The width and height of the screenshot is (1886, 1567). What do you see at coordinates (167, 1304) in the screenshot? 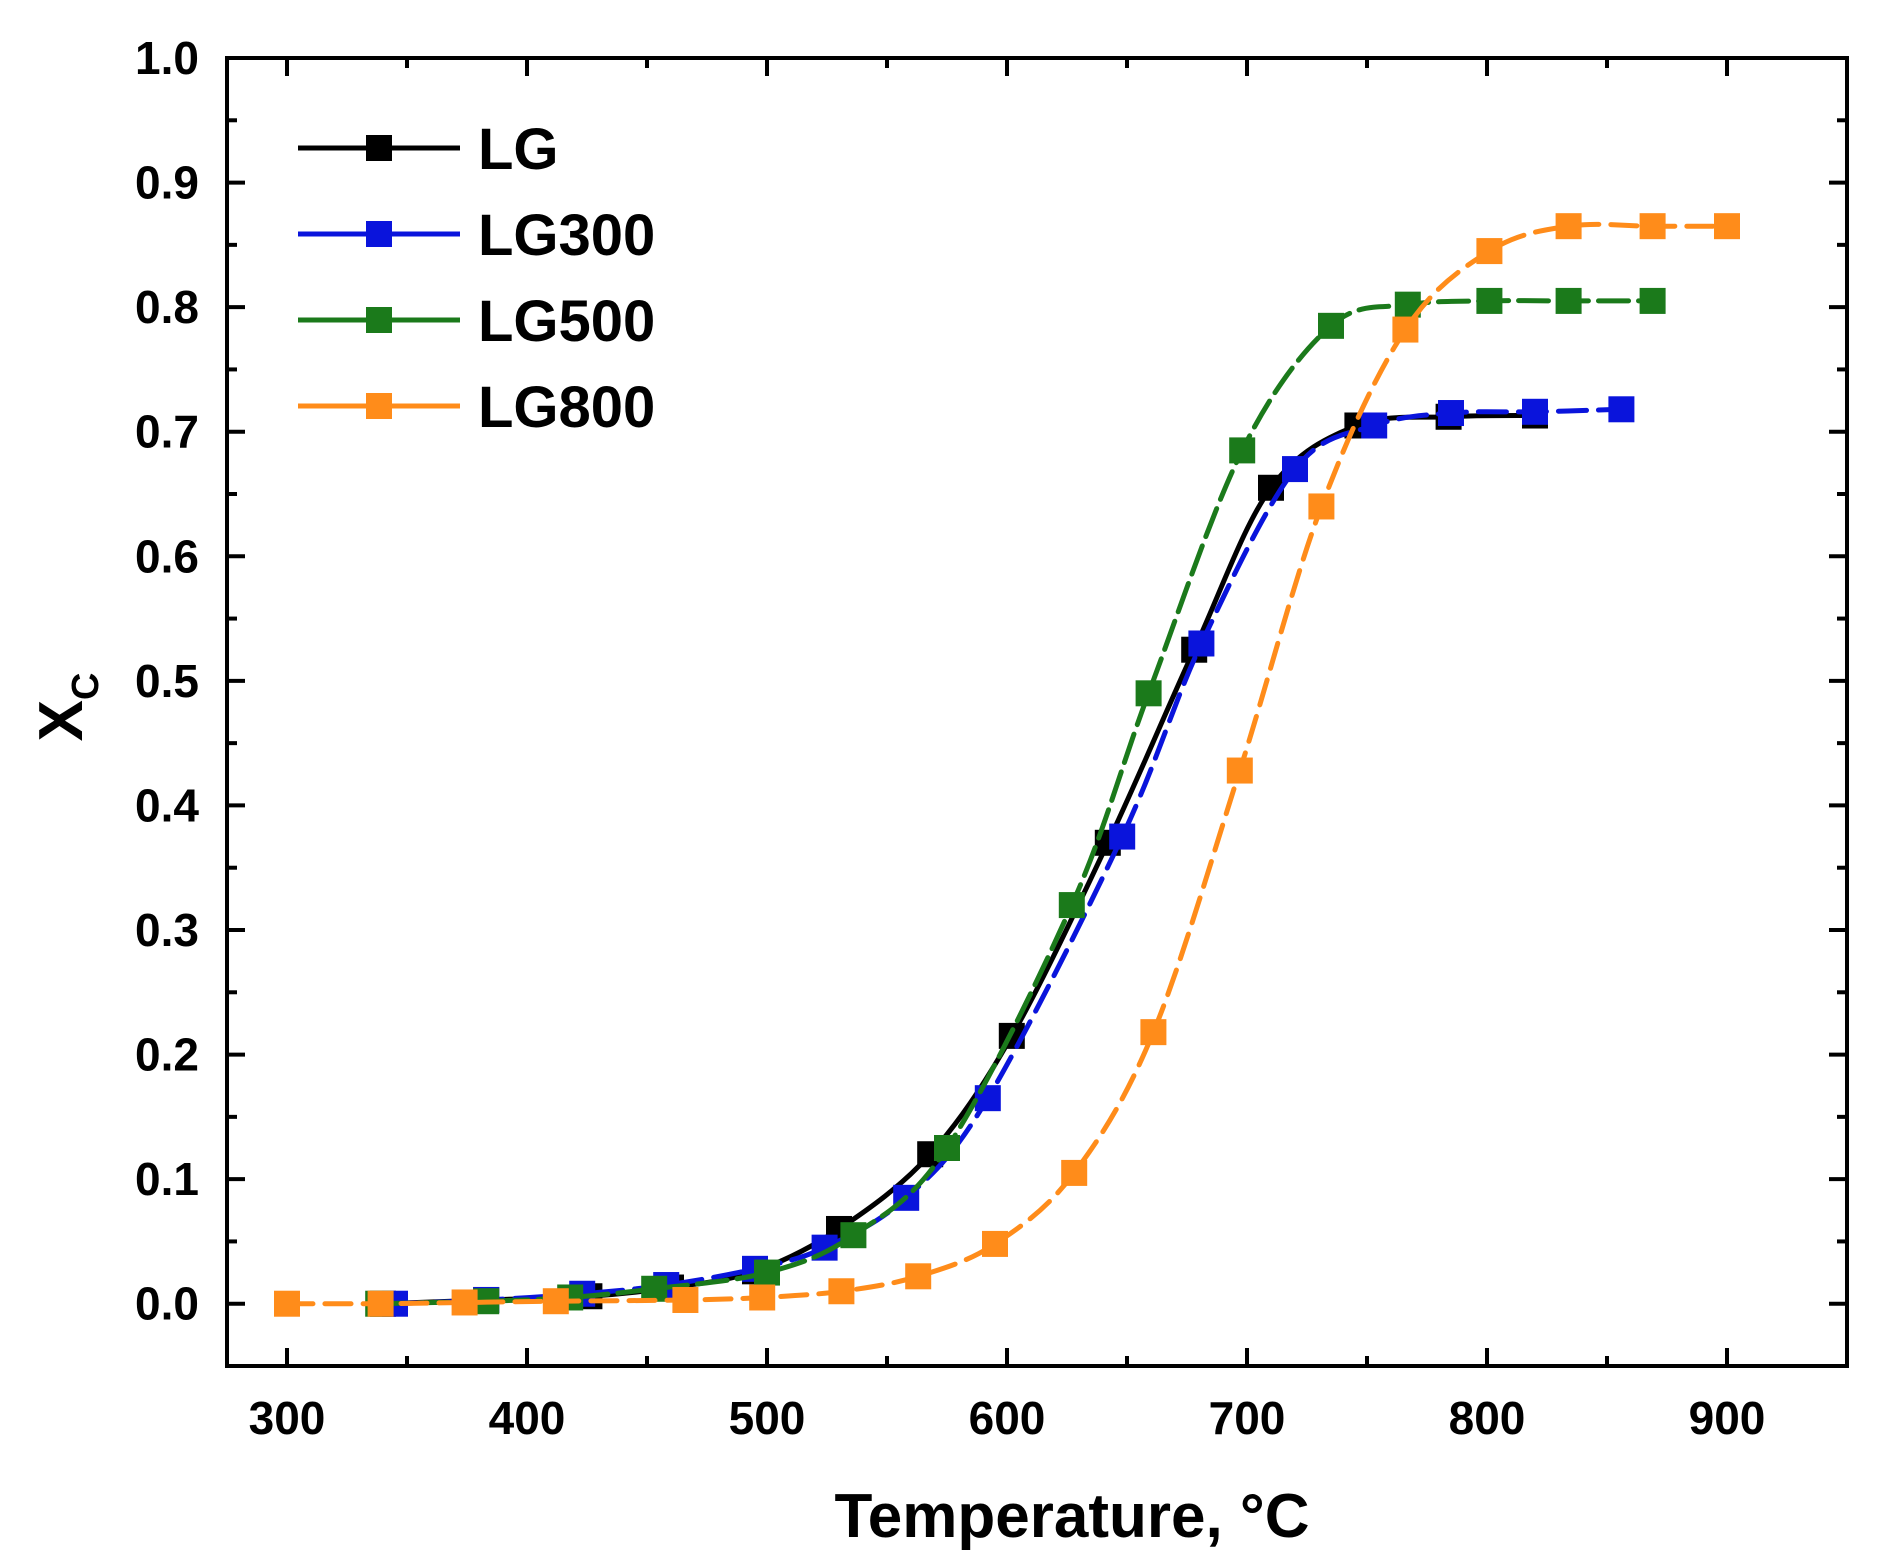
I see `y-tick-label: 0.0` at bounding box center [167, 1304].